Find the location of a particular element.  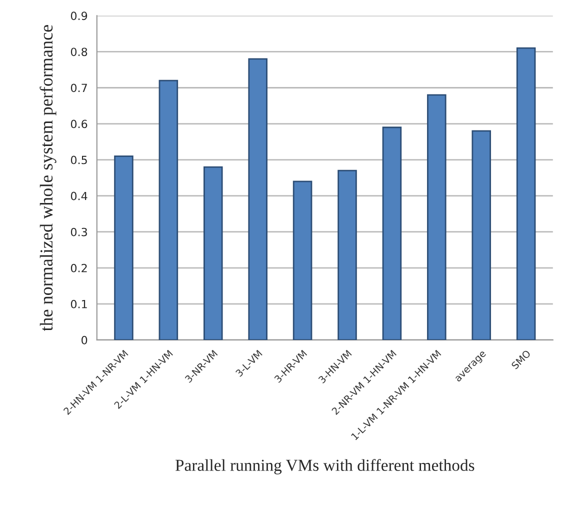

y-tick-label: 0.9 is located at coordinates (79, 16).